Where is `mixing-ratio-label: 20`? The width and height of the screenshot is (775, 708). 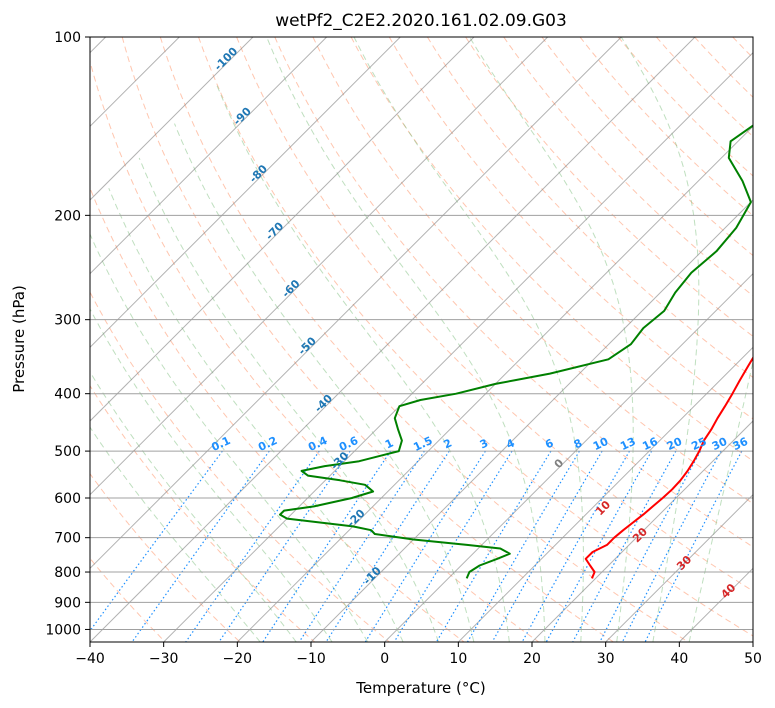
mixing-ratio-label: 20 is located at coordinates (675, 444).